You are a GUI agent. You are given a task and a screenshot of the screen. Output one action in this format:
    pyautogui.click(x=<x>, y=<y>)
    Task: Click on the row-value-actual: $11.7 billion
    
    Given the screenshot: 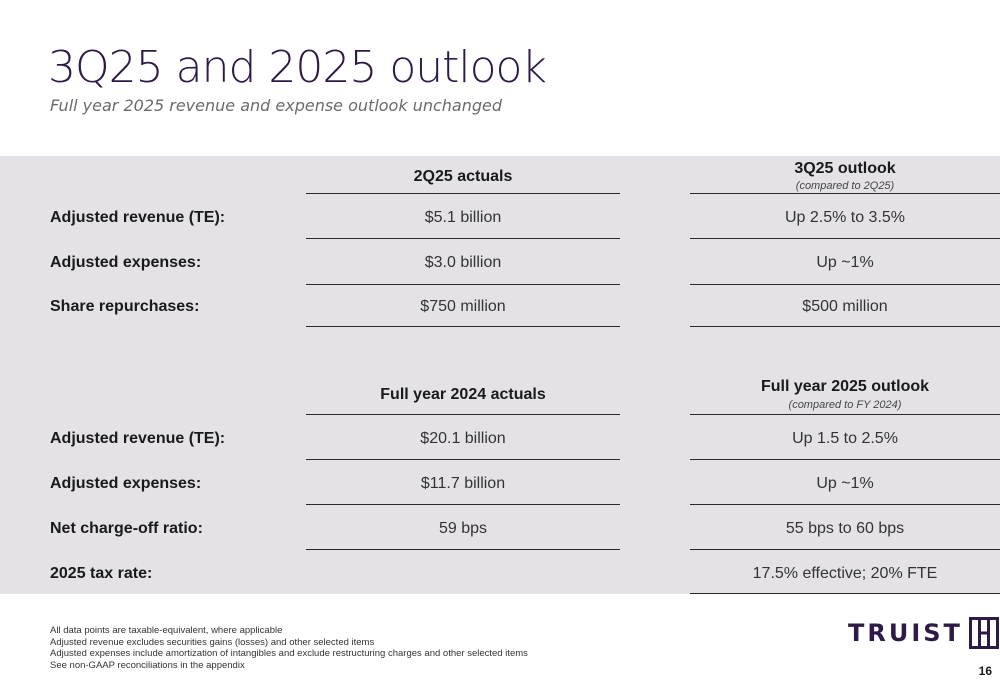 What is the action you would take?
    pyautogui.click(x=463, y=483)
    